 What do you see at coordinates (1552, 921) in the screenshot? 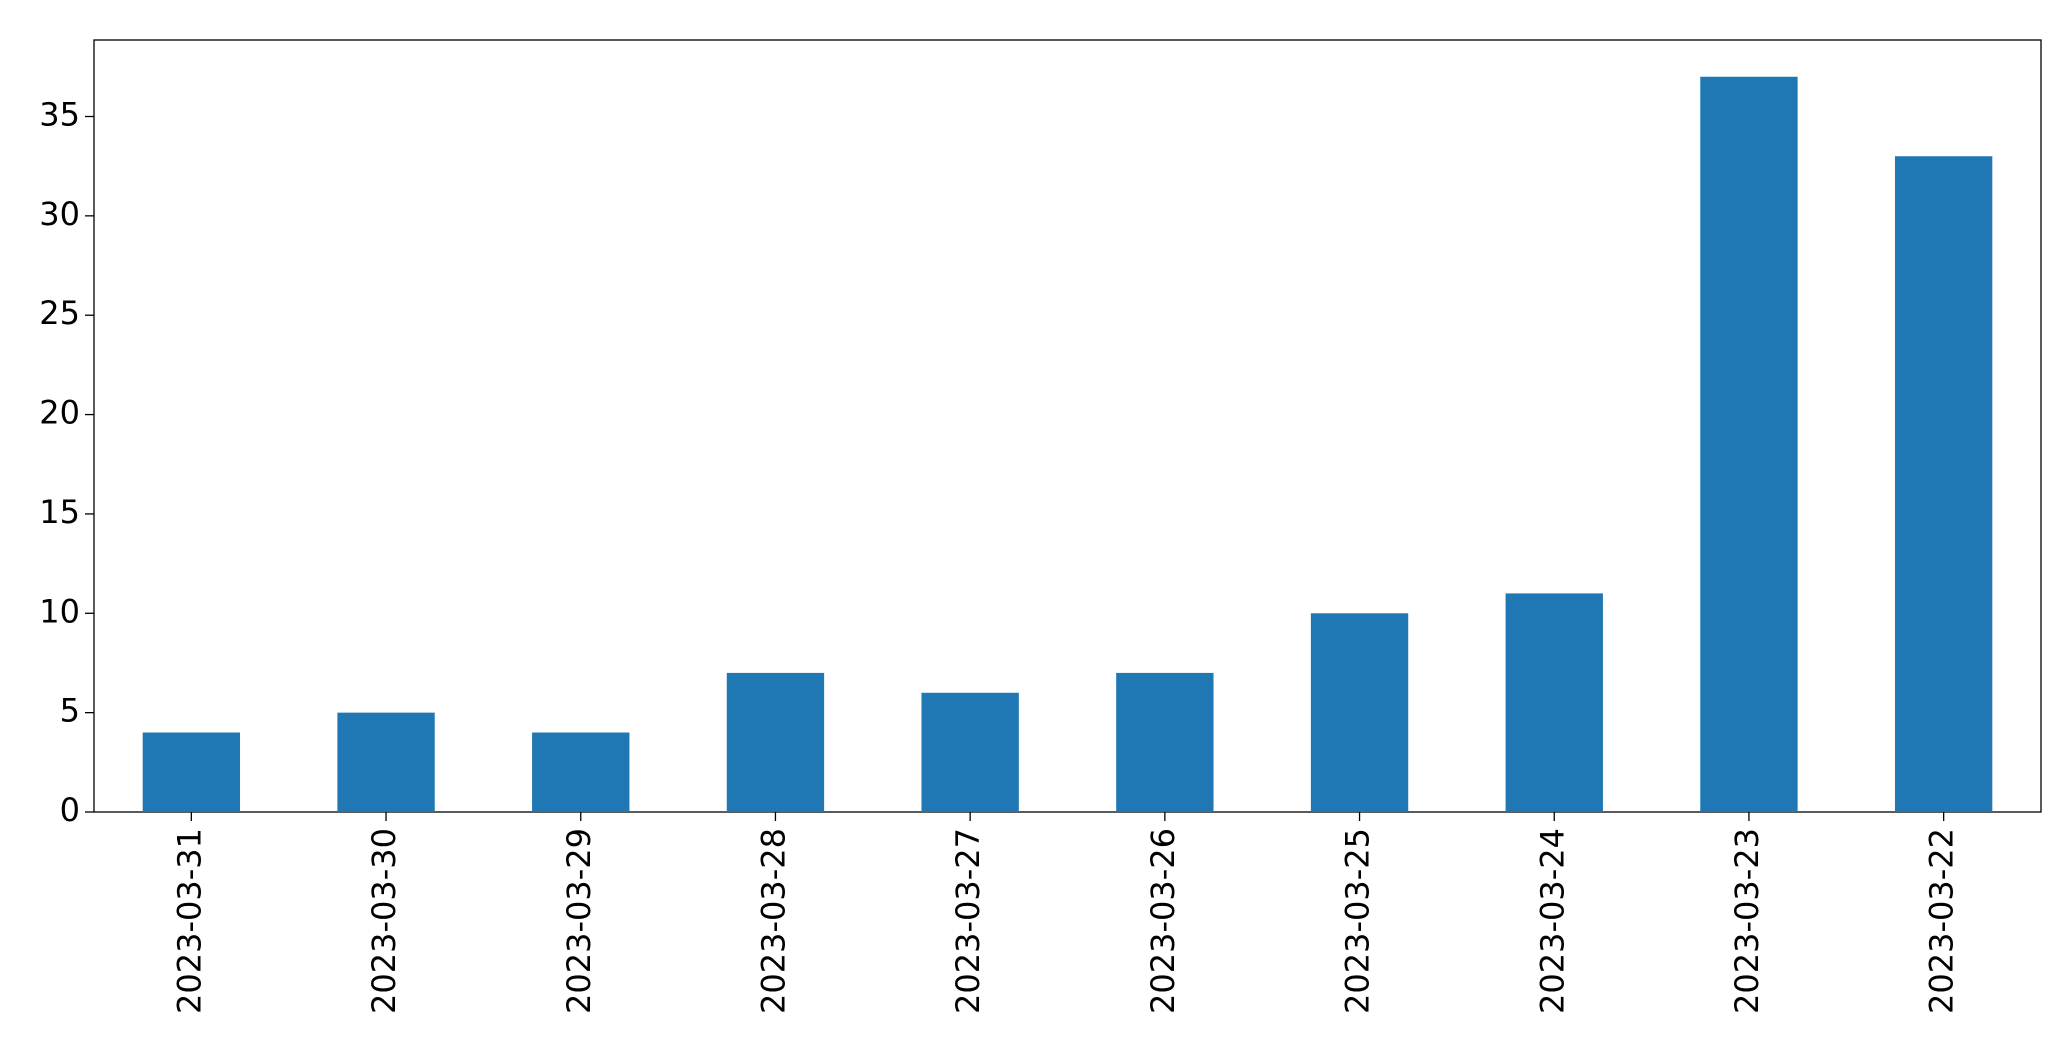
I see `x-tick-label: 2023-03-24` at bounding box center [1552, 921].